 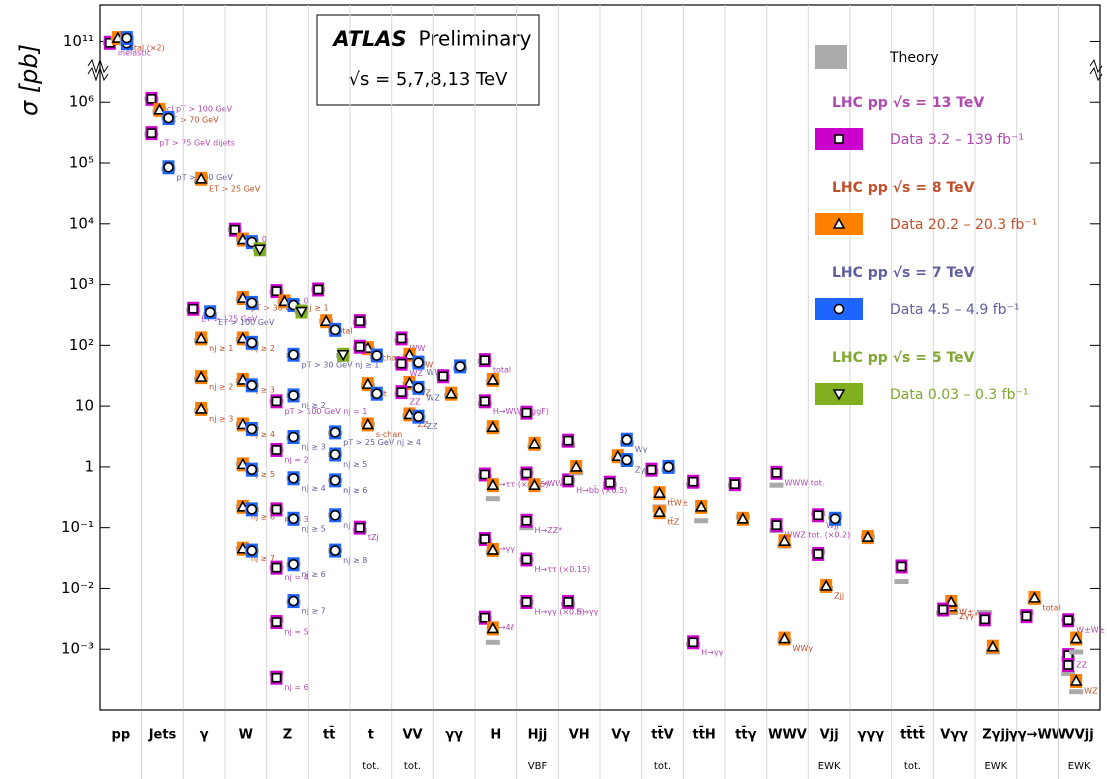 I want to click on point-label: H→γγ, so click(x=712, y=652).